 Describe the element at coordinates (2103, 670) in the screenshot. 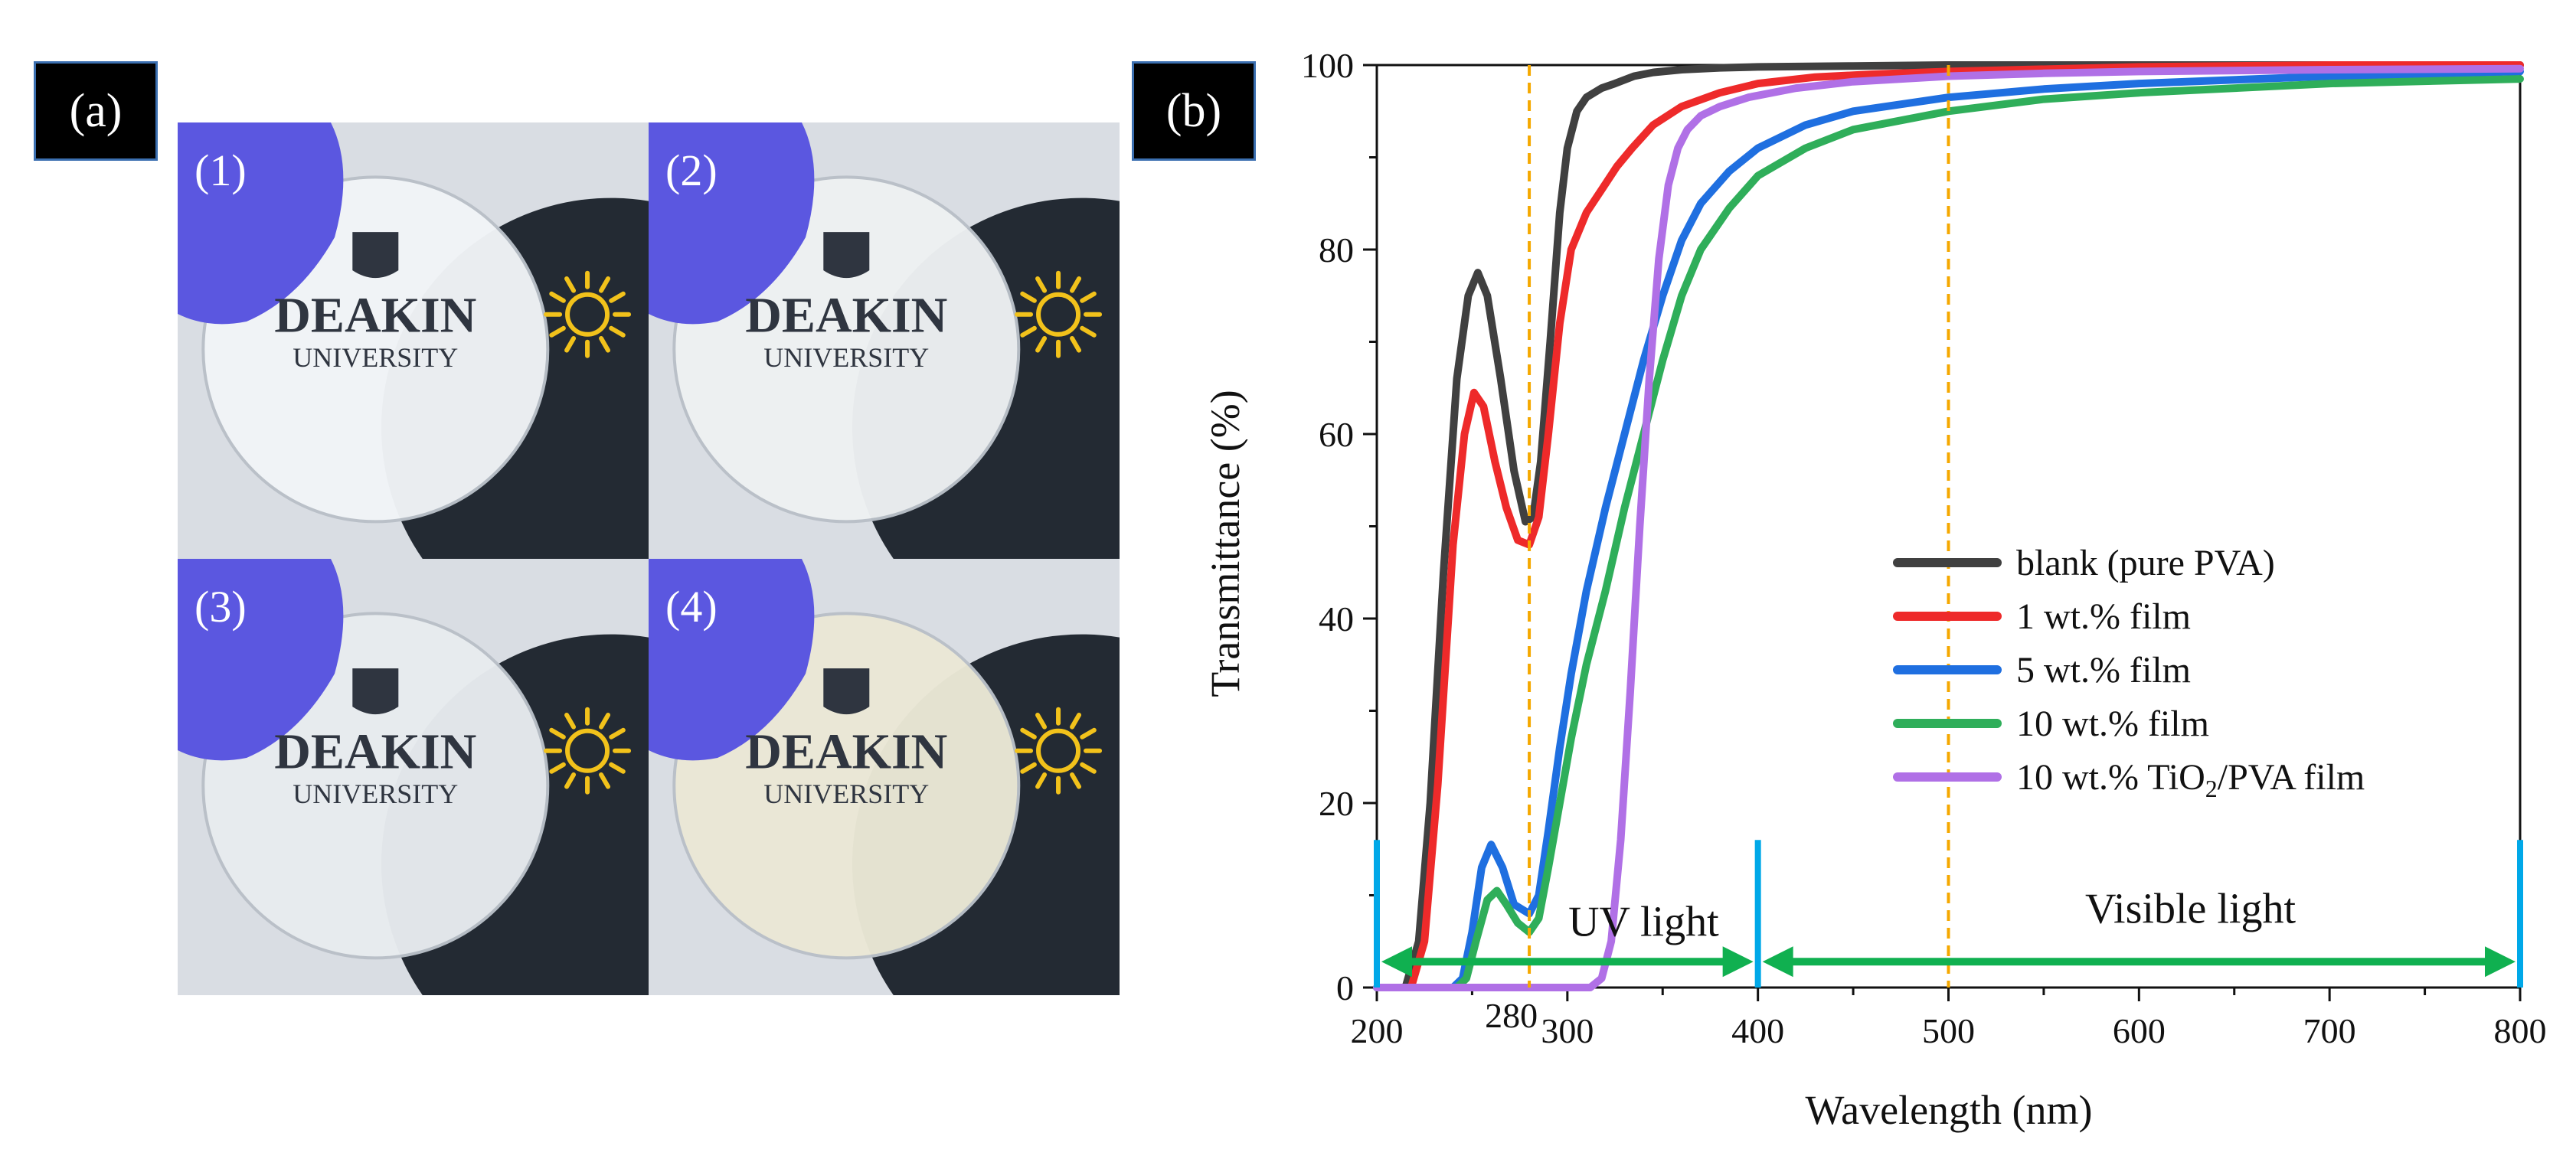

I see `legend-label: 5 wt.% film` at that location.